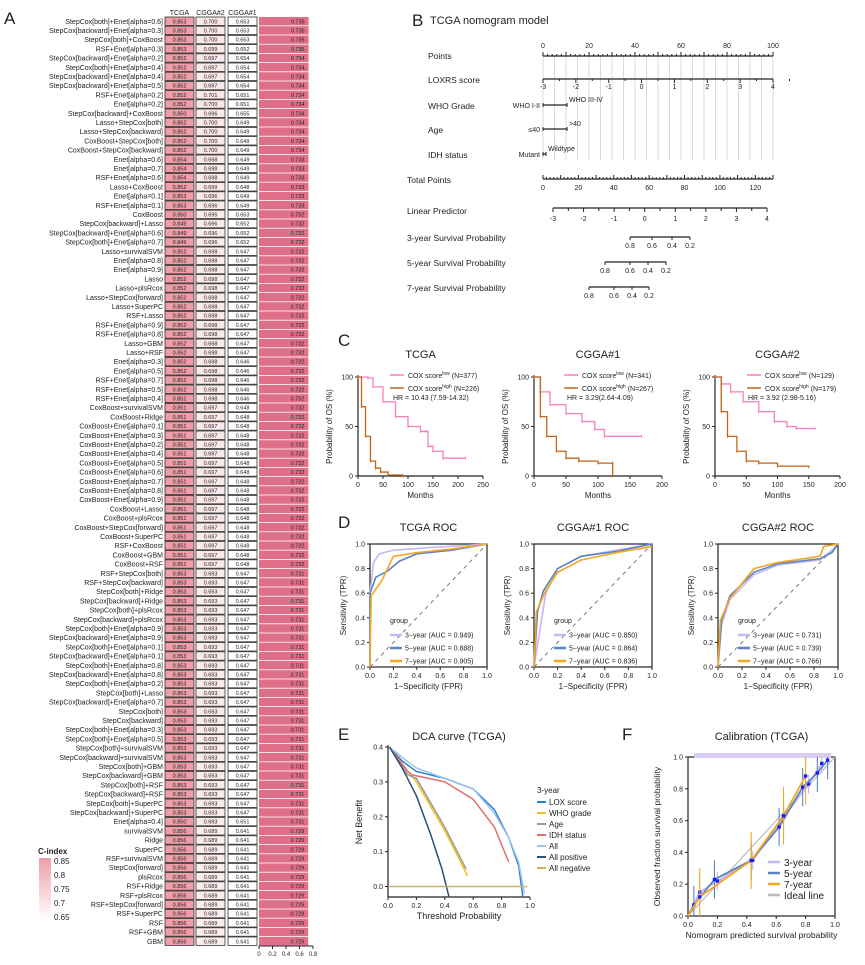 This screenshot has width=865, height=965. I want to click on legend-label: All, so click(553, 846).